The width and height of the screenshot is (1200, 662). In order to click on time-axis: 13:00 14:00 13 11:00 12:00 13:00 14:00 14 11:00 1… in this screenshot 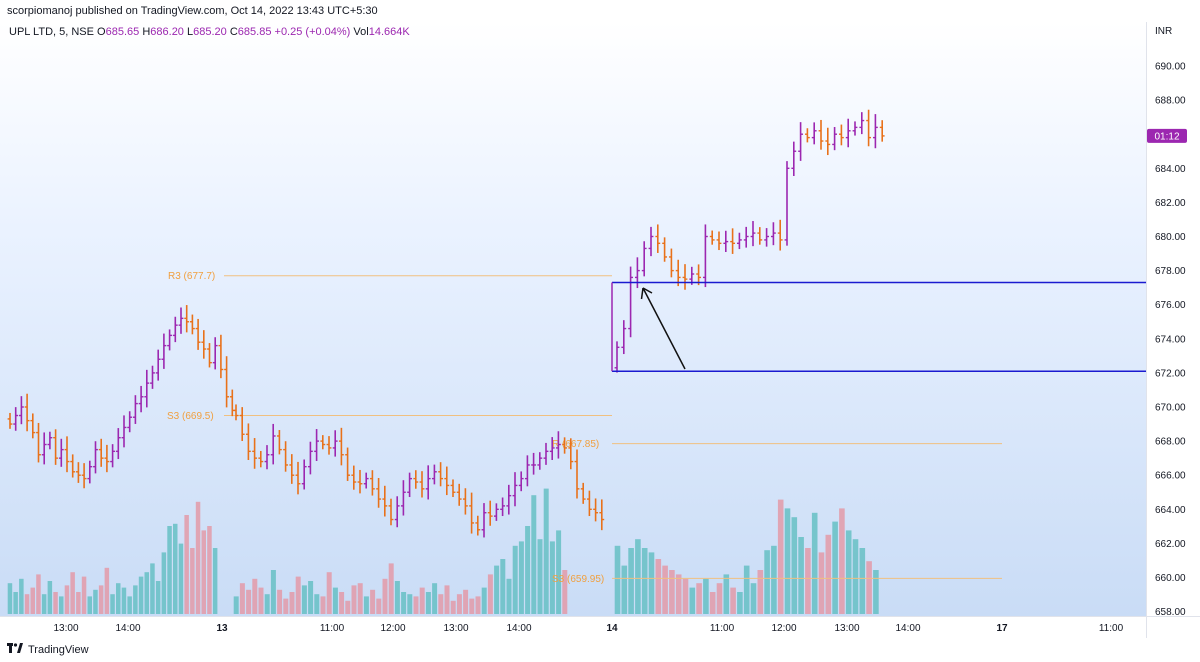, I will do `click(573, 627)`.